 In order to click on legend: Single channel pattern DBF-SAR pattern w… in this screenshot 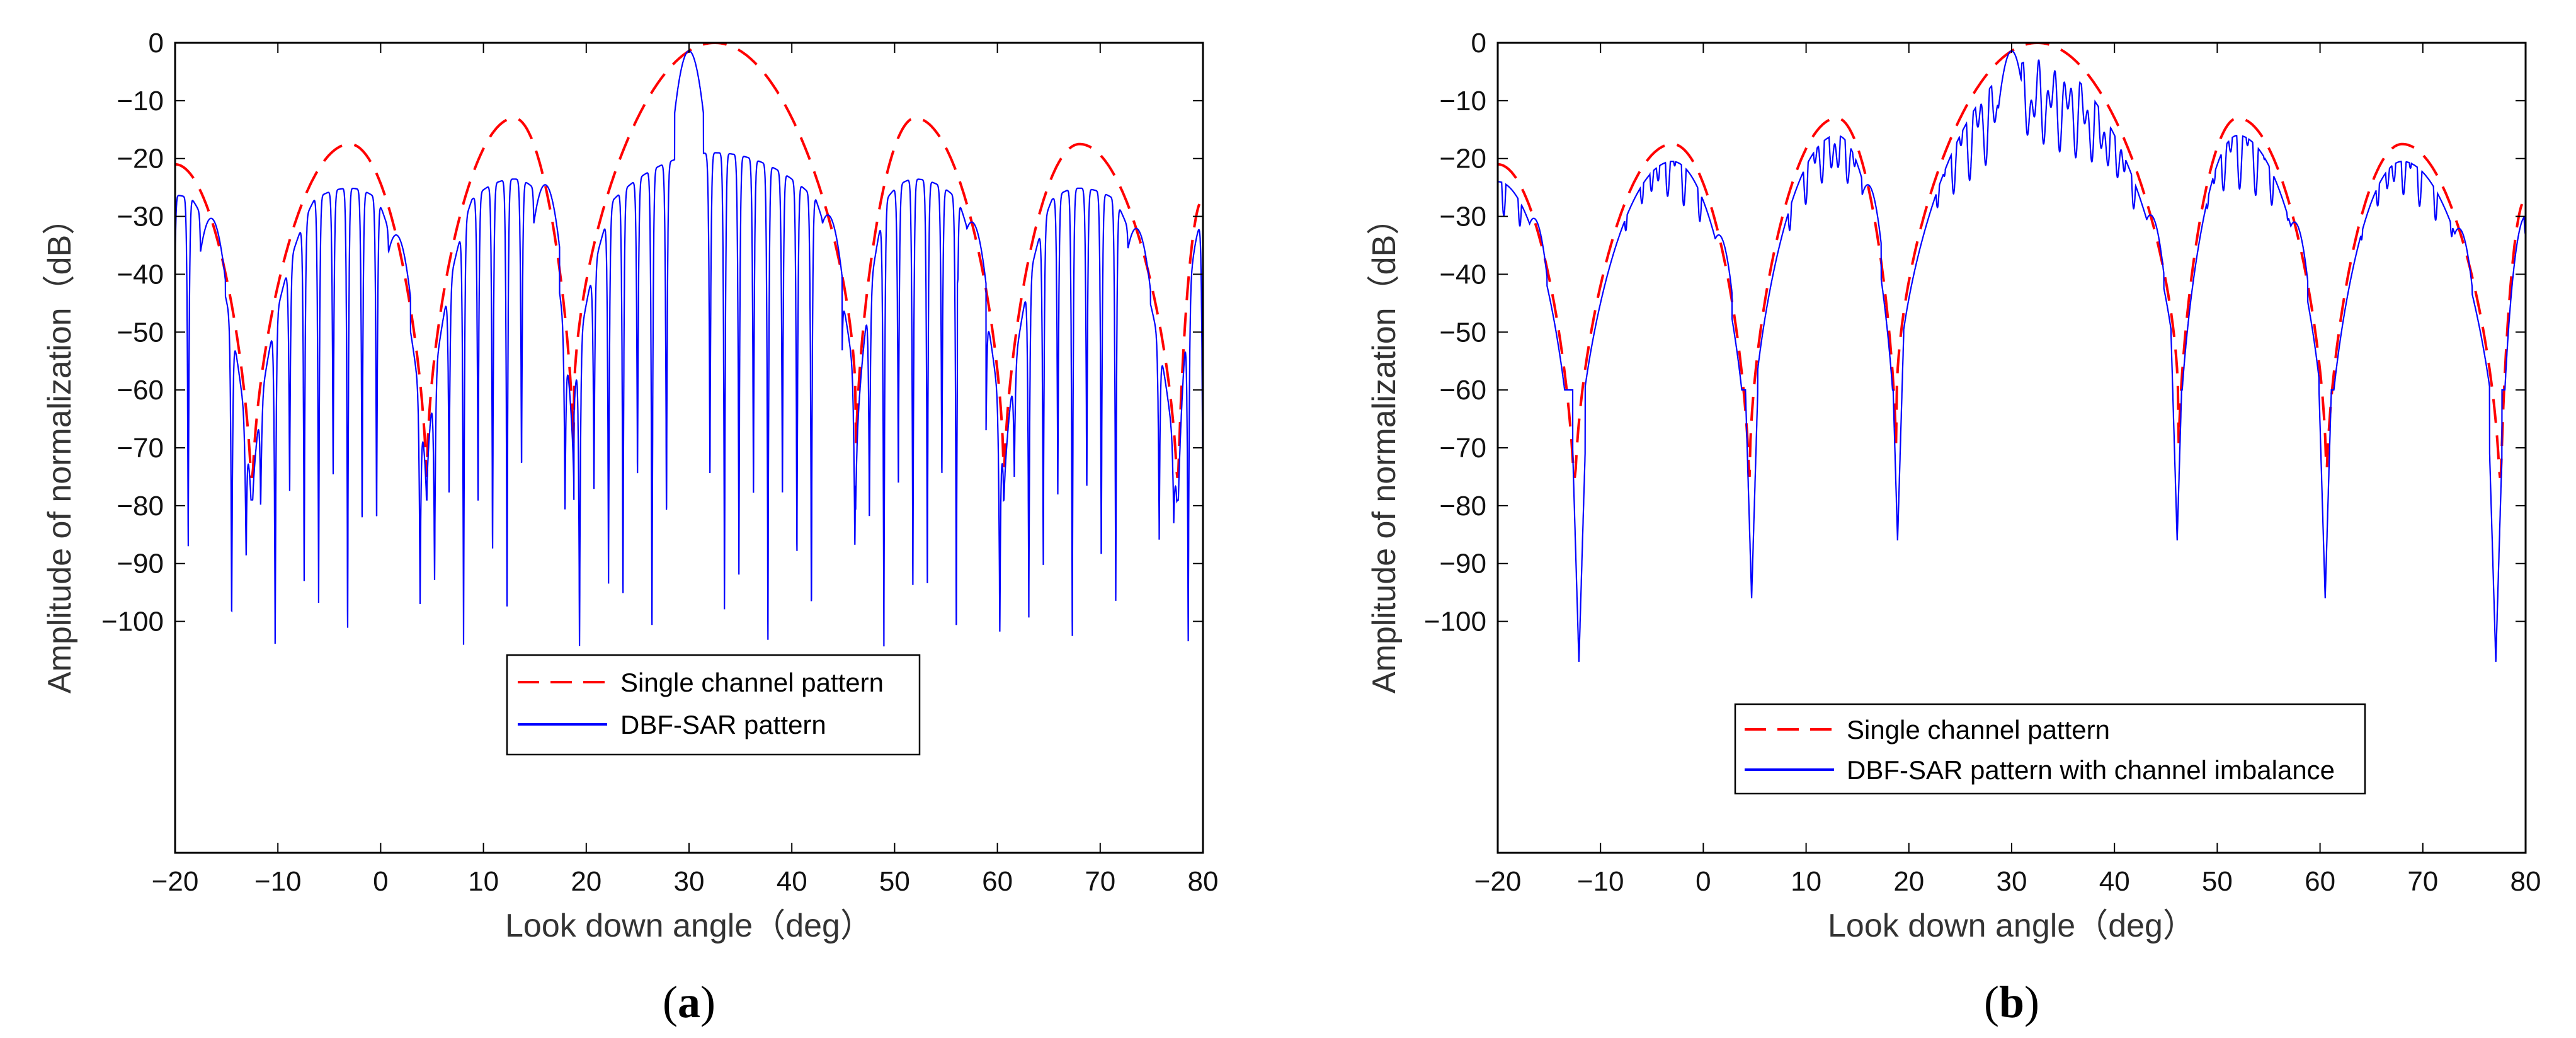, I will do `click(2050, 749)`.